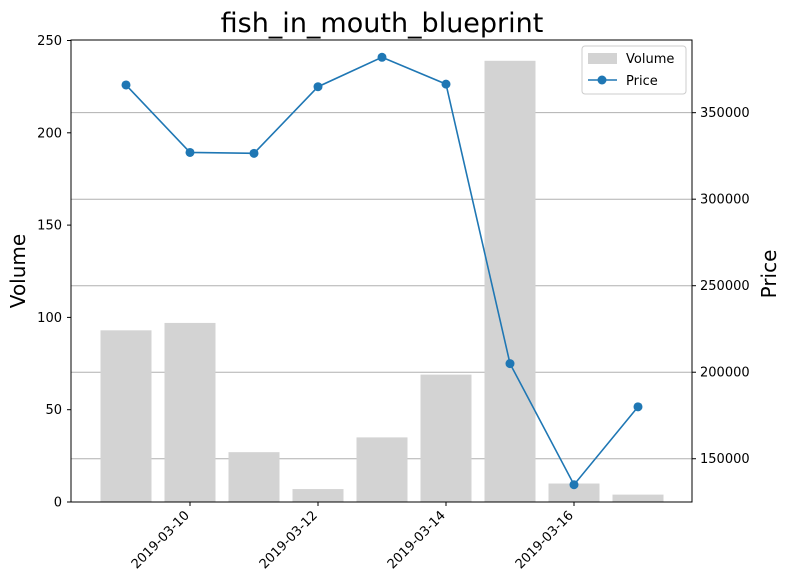 Image resolution: width=789 pixels, height=588 pixels. Describe the element at coordinates (49, 133) in the screenshot. I see `y-left-tick-label: 200` at that location.